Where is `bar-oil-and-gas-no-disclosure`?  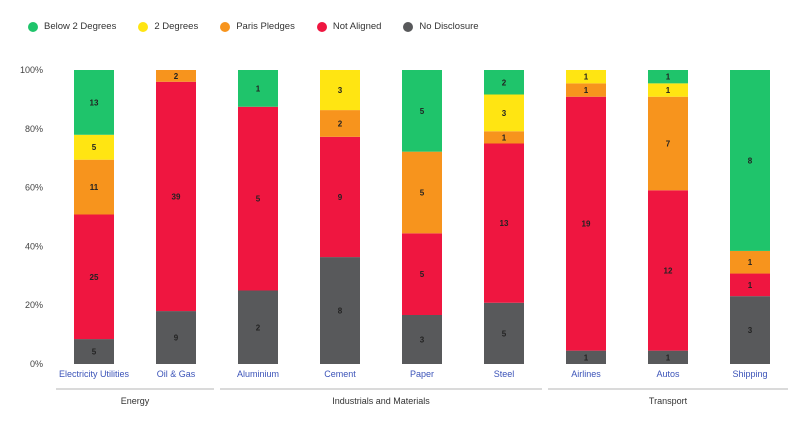 bar-oil-and-gas-no-disclosure is located at coordinates (176, 337).